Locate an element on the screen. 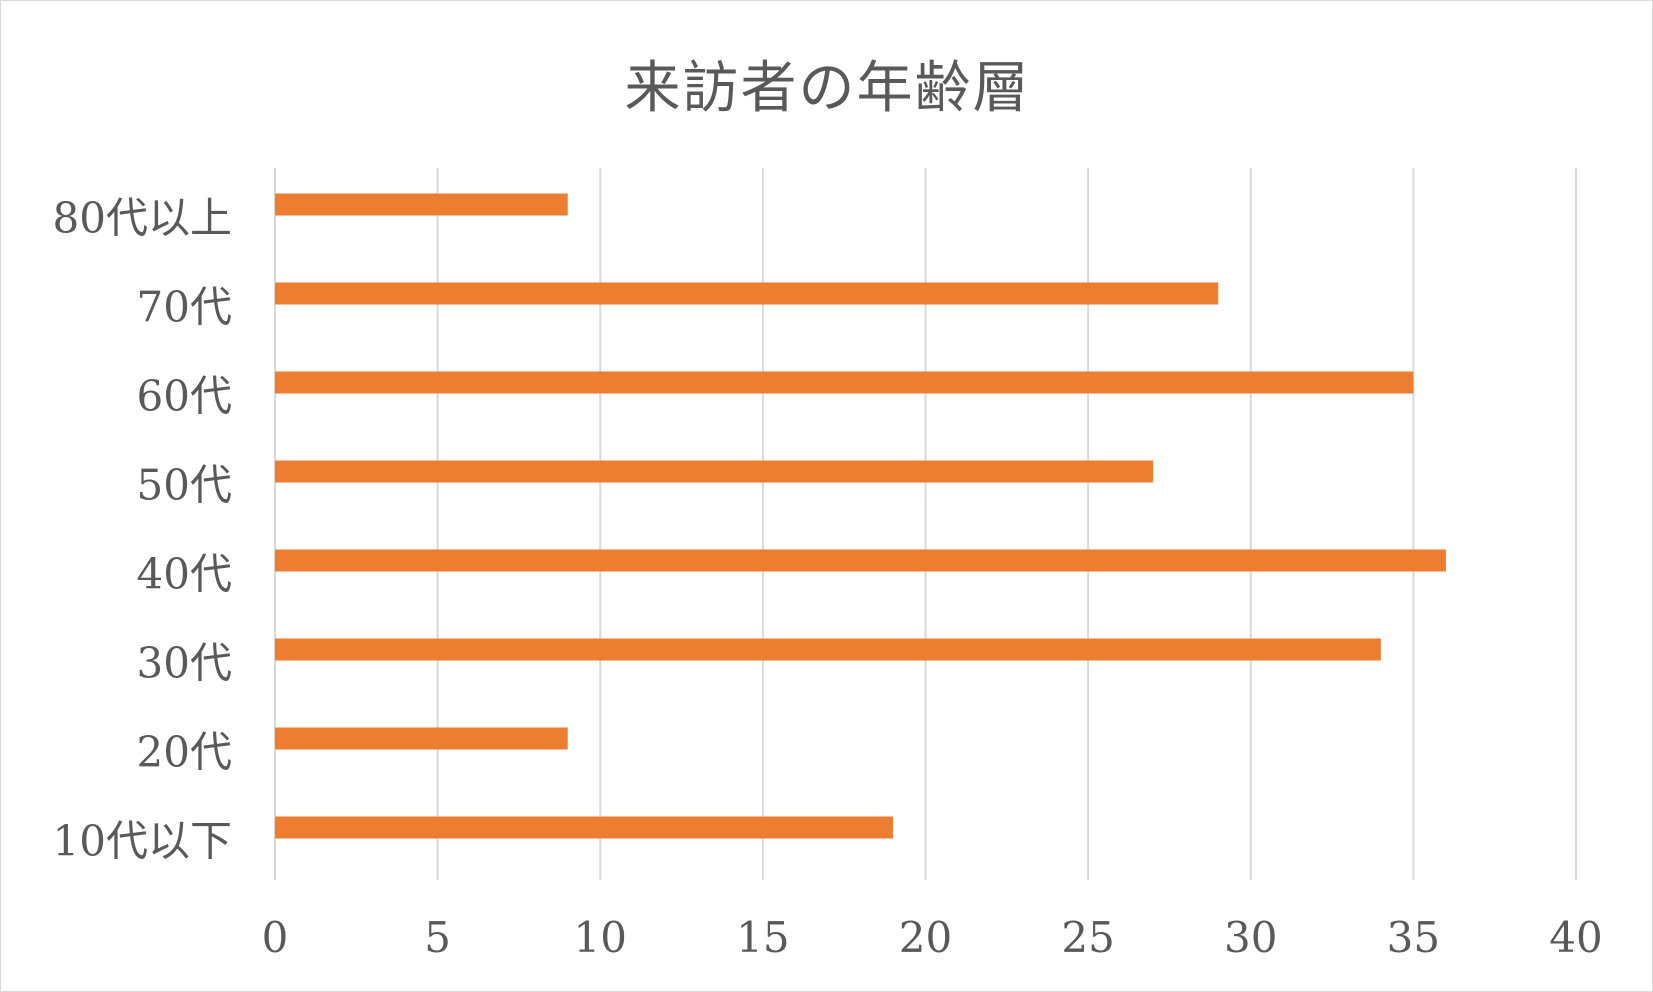  x-tick-label: 15 is located at coordinates (762, 937).